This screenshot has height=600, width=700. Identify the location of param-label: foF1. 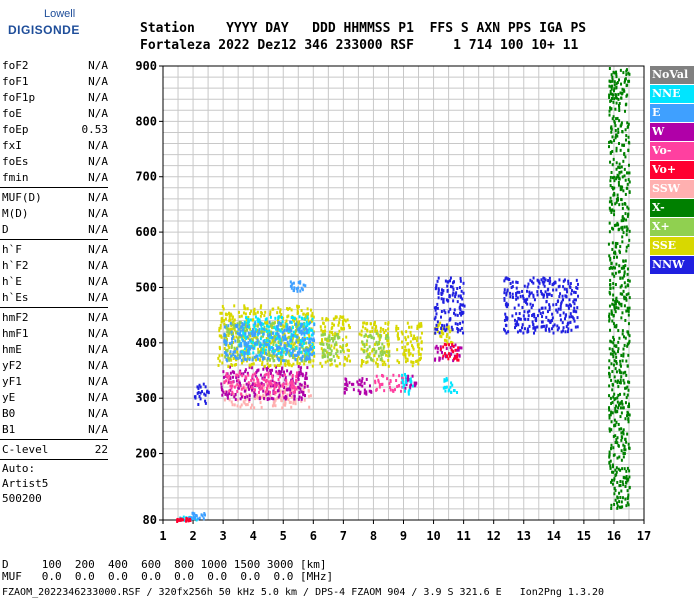
(15, 81).